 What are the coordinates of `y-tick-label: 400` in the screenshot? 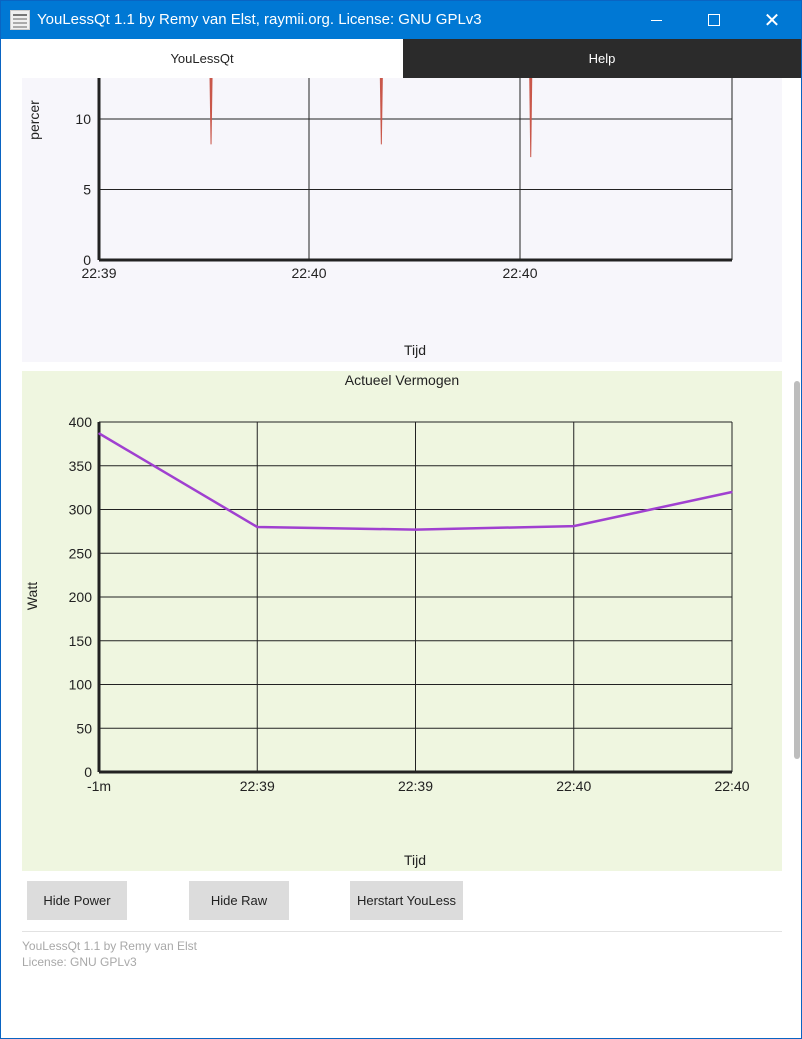 It's located at (81, 422).